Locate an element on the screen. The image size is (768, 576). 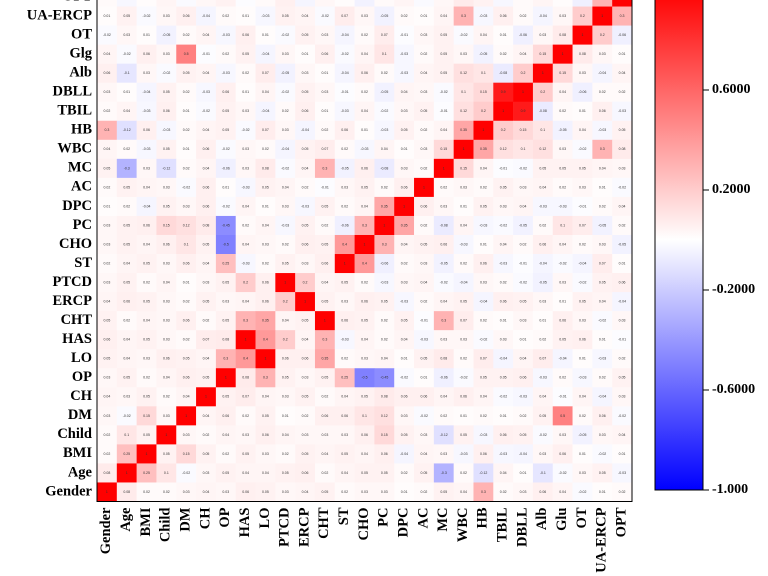
cell-label: -0.1 is located at coordinates (127, 73).